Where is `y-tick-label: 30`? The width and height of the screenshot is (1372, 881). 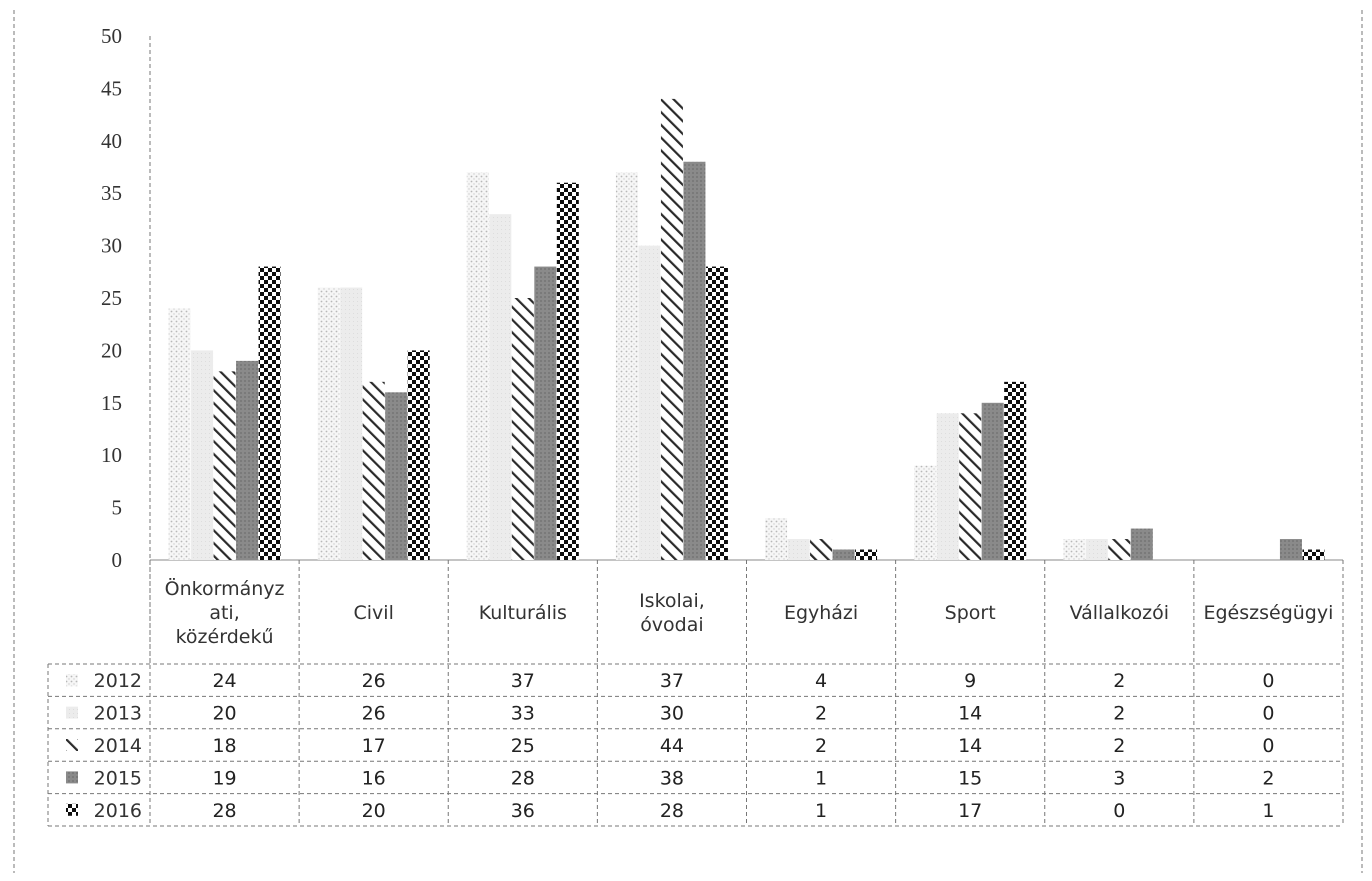
y-tick-label: 30 is located at coordinates (111, 246).